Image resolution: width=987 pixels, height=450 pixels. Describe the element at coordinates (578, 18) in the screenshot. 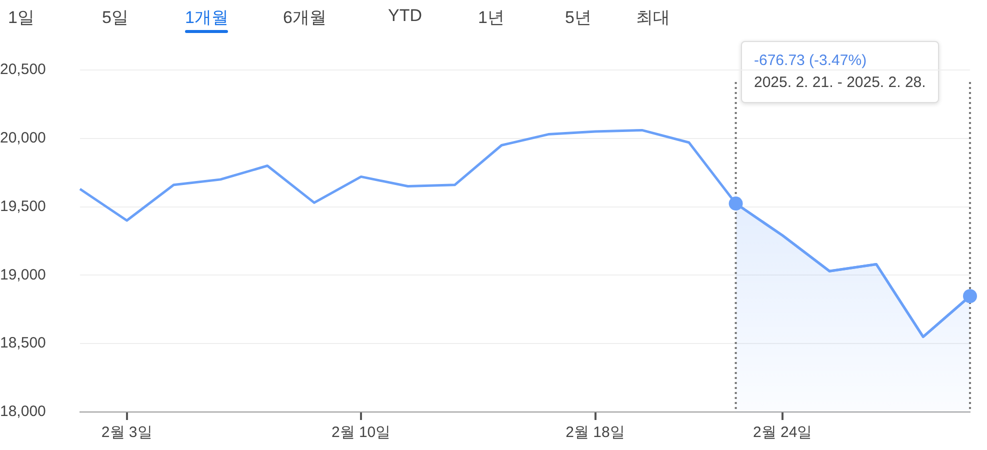

I see `text: 5년` at that location.